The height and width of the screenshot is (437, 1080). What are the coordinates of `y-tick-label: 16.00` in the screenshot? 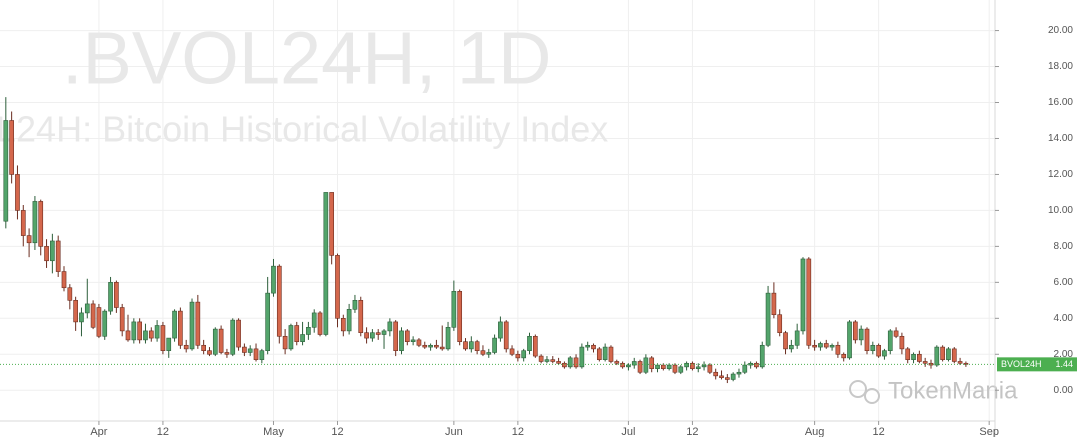 It's located at (1060, 102).